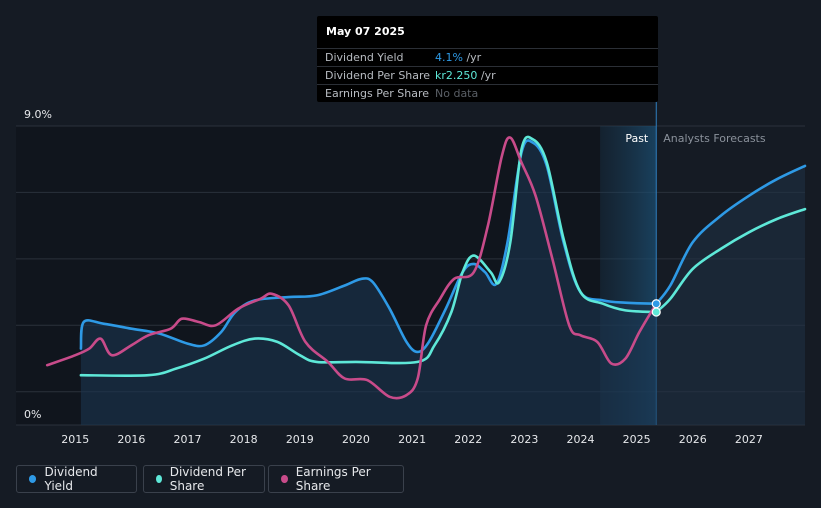 This screenshot has width=821, height=508. What do you see at coordinates (465, 75) in the screenshot?
I see `tooltip-value: kr2.250 /yr` at bounding box center [465, 75].